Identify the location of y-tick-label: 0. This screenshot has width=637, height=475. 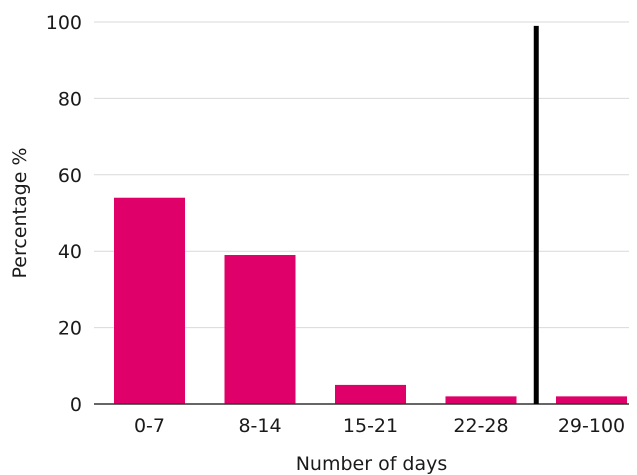
(76, 405).